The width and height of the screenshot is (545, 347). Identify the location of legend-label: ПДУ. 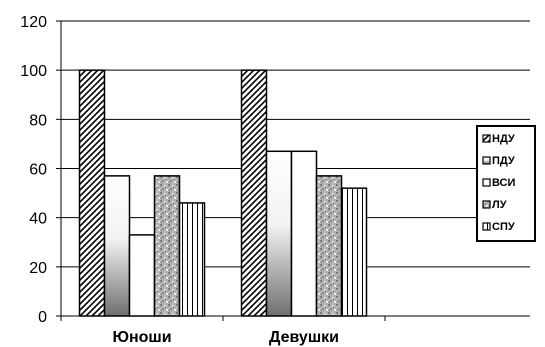
(503, 161).